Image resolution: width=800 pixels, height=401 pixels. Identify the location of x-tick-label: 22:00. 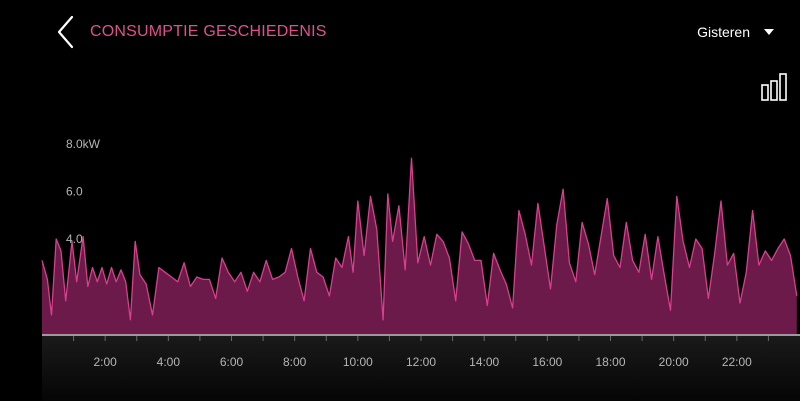
(737, 362).